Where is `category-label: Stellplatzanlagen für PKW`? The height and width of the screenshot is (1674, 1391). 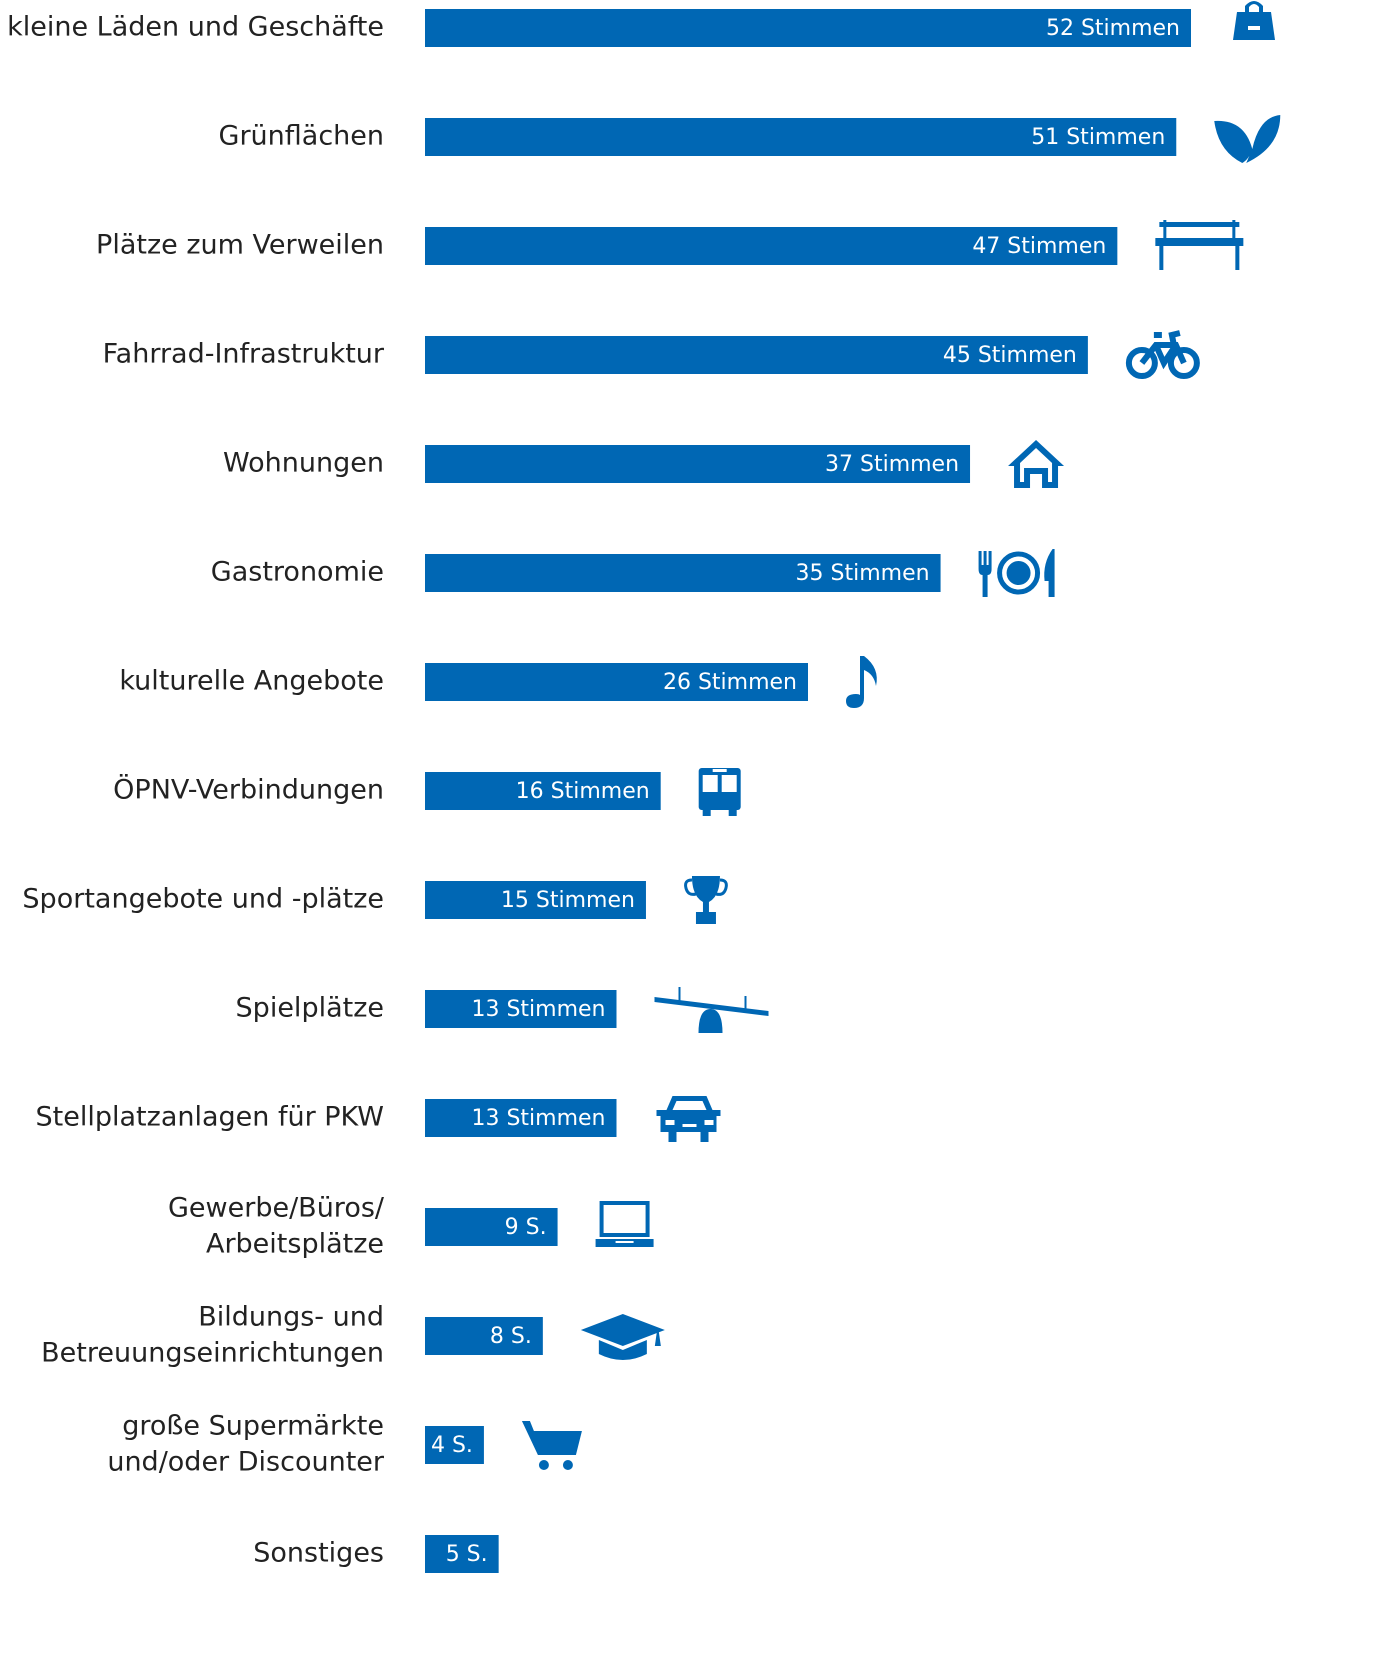 category-label: Stellplatzanlagen für PKW is located at coordinates (210, 1117).